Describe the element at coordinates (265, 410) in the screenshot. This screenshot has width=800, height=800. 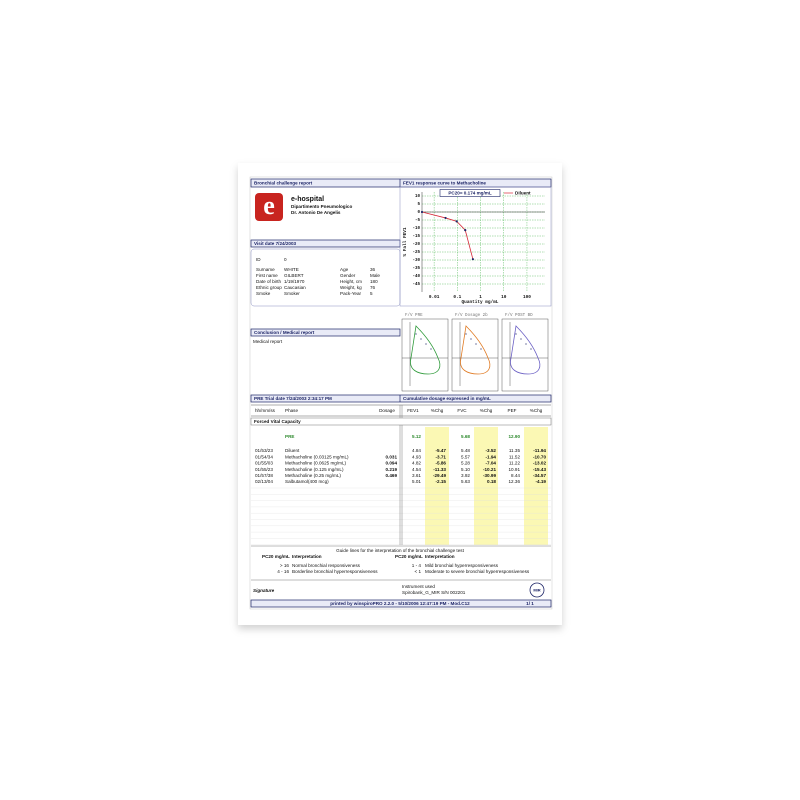
I see `column-header: hh/mm/ss` at that location.